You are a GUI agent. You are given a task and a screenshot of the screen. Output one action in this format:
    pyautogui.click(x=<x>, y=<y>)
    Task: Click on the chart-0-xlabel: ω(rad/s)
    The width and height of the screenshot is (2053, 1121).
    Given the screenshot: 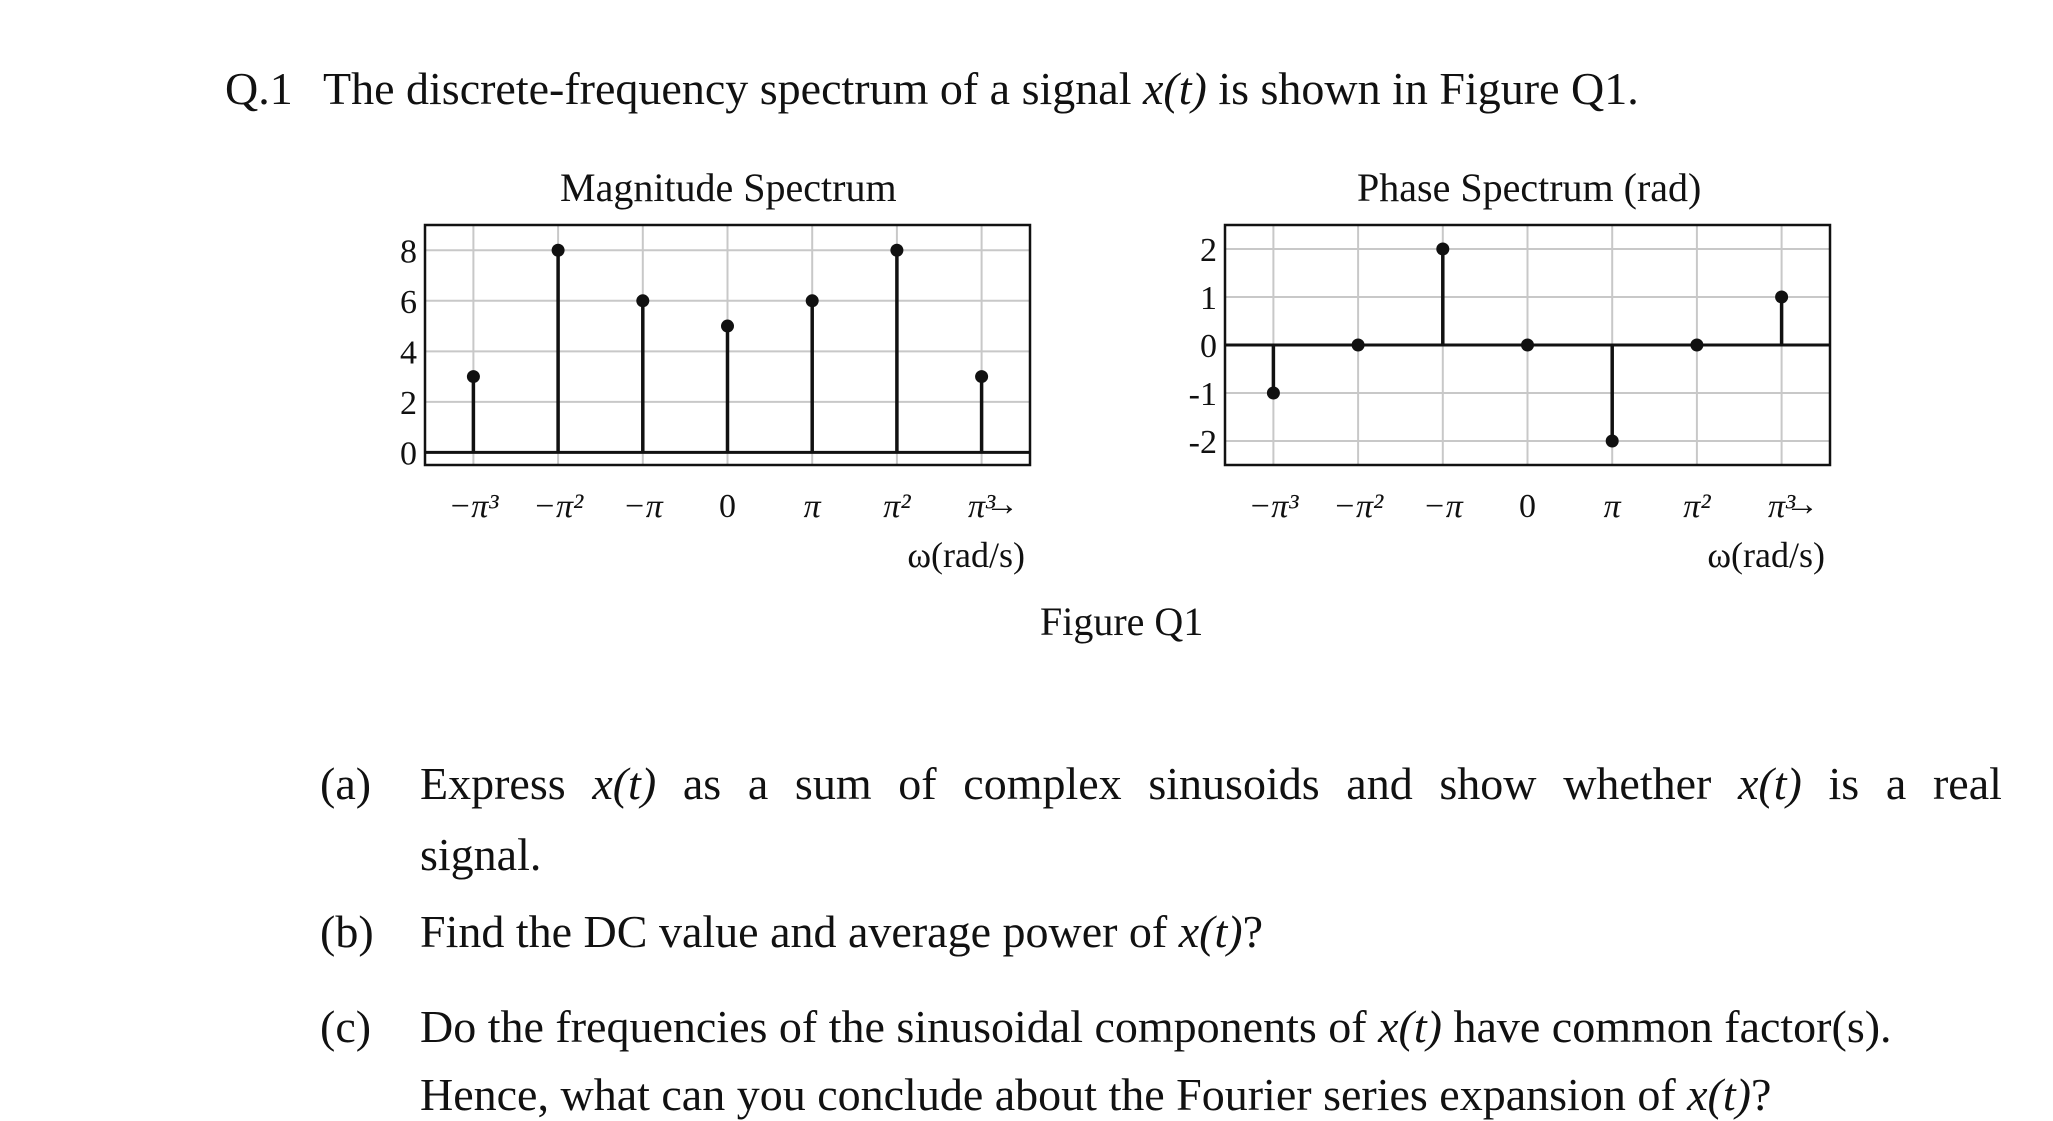 What is the action you would take?
    pyautogui.click(x=966, y=555)
    